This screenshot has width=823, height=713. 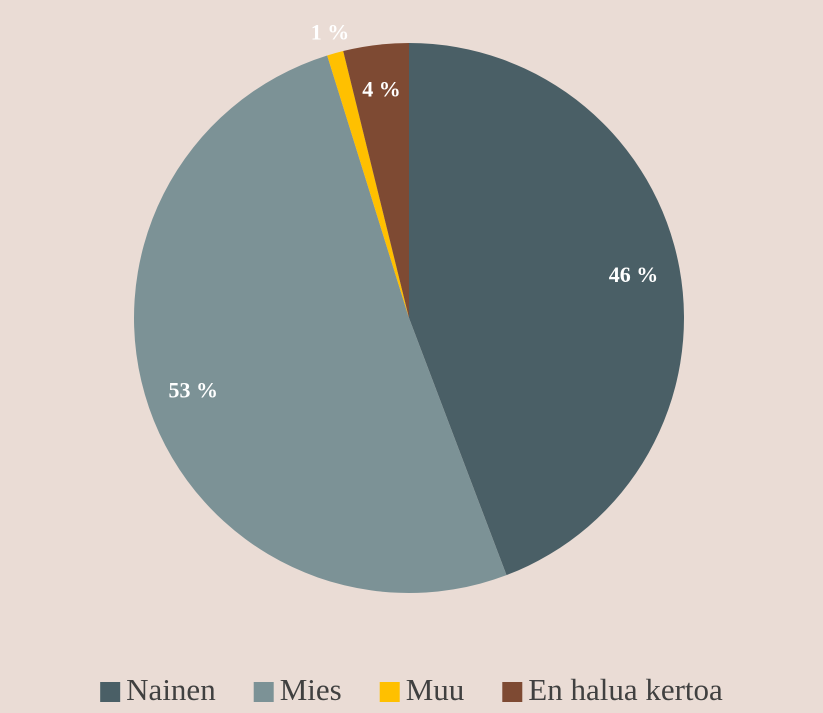 I want to click on legend-label: En halua kertoa, so click(x=625, y=689).